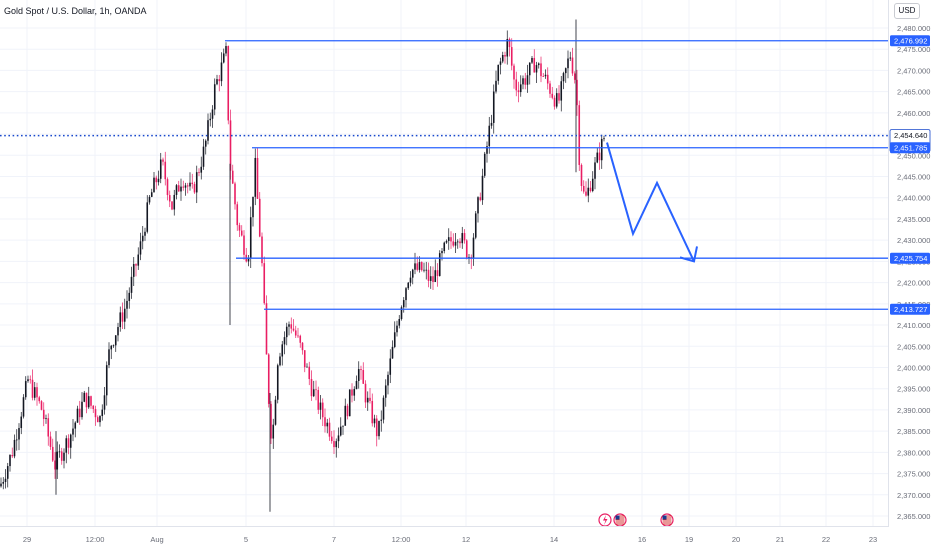 This screenshot has height=550, width=932. I want to click on price-tick-label: 2,375.000, so click(913, 474).